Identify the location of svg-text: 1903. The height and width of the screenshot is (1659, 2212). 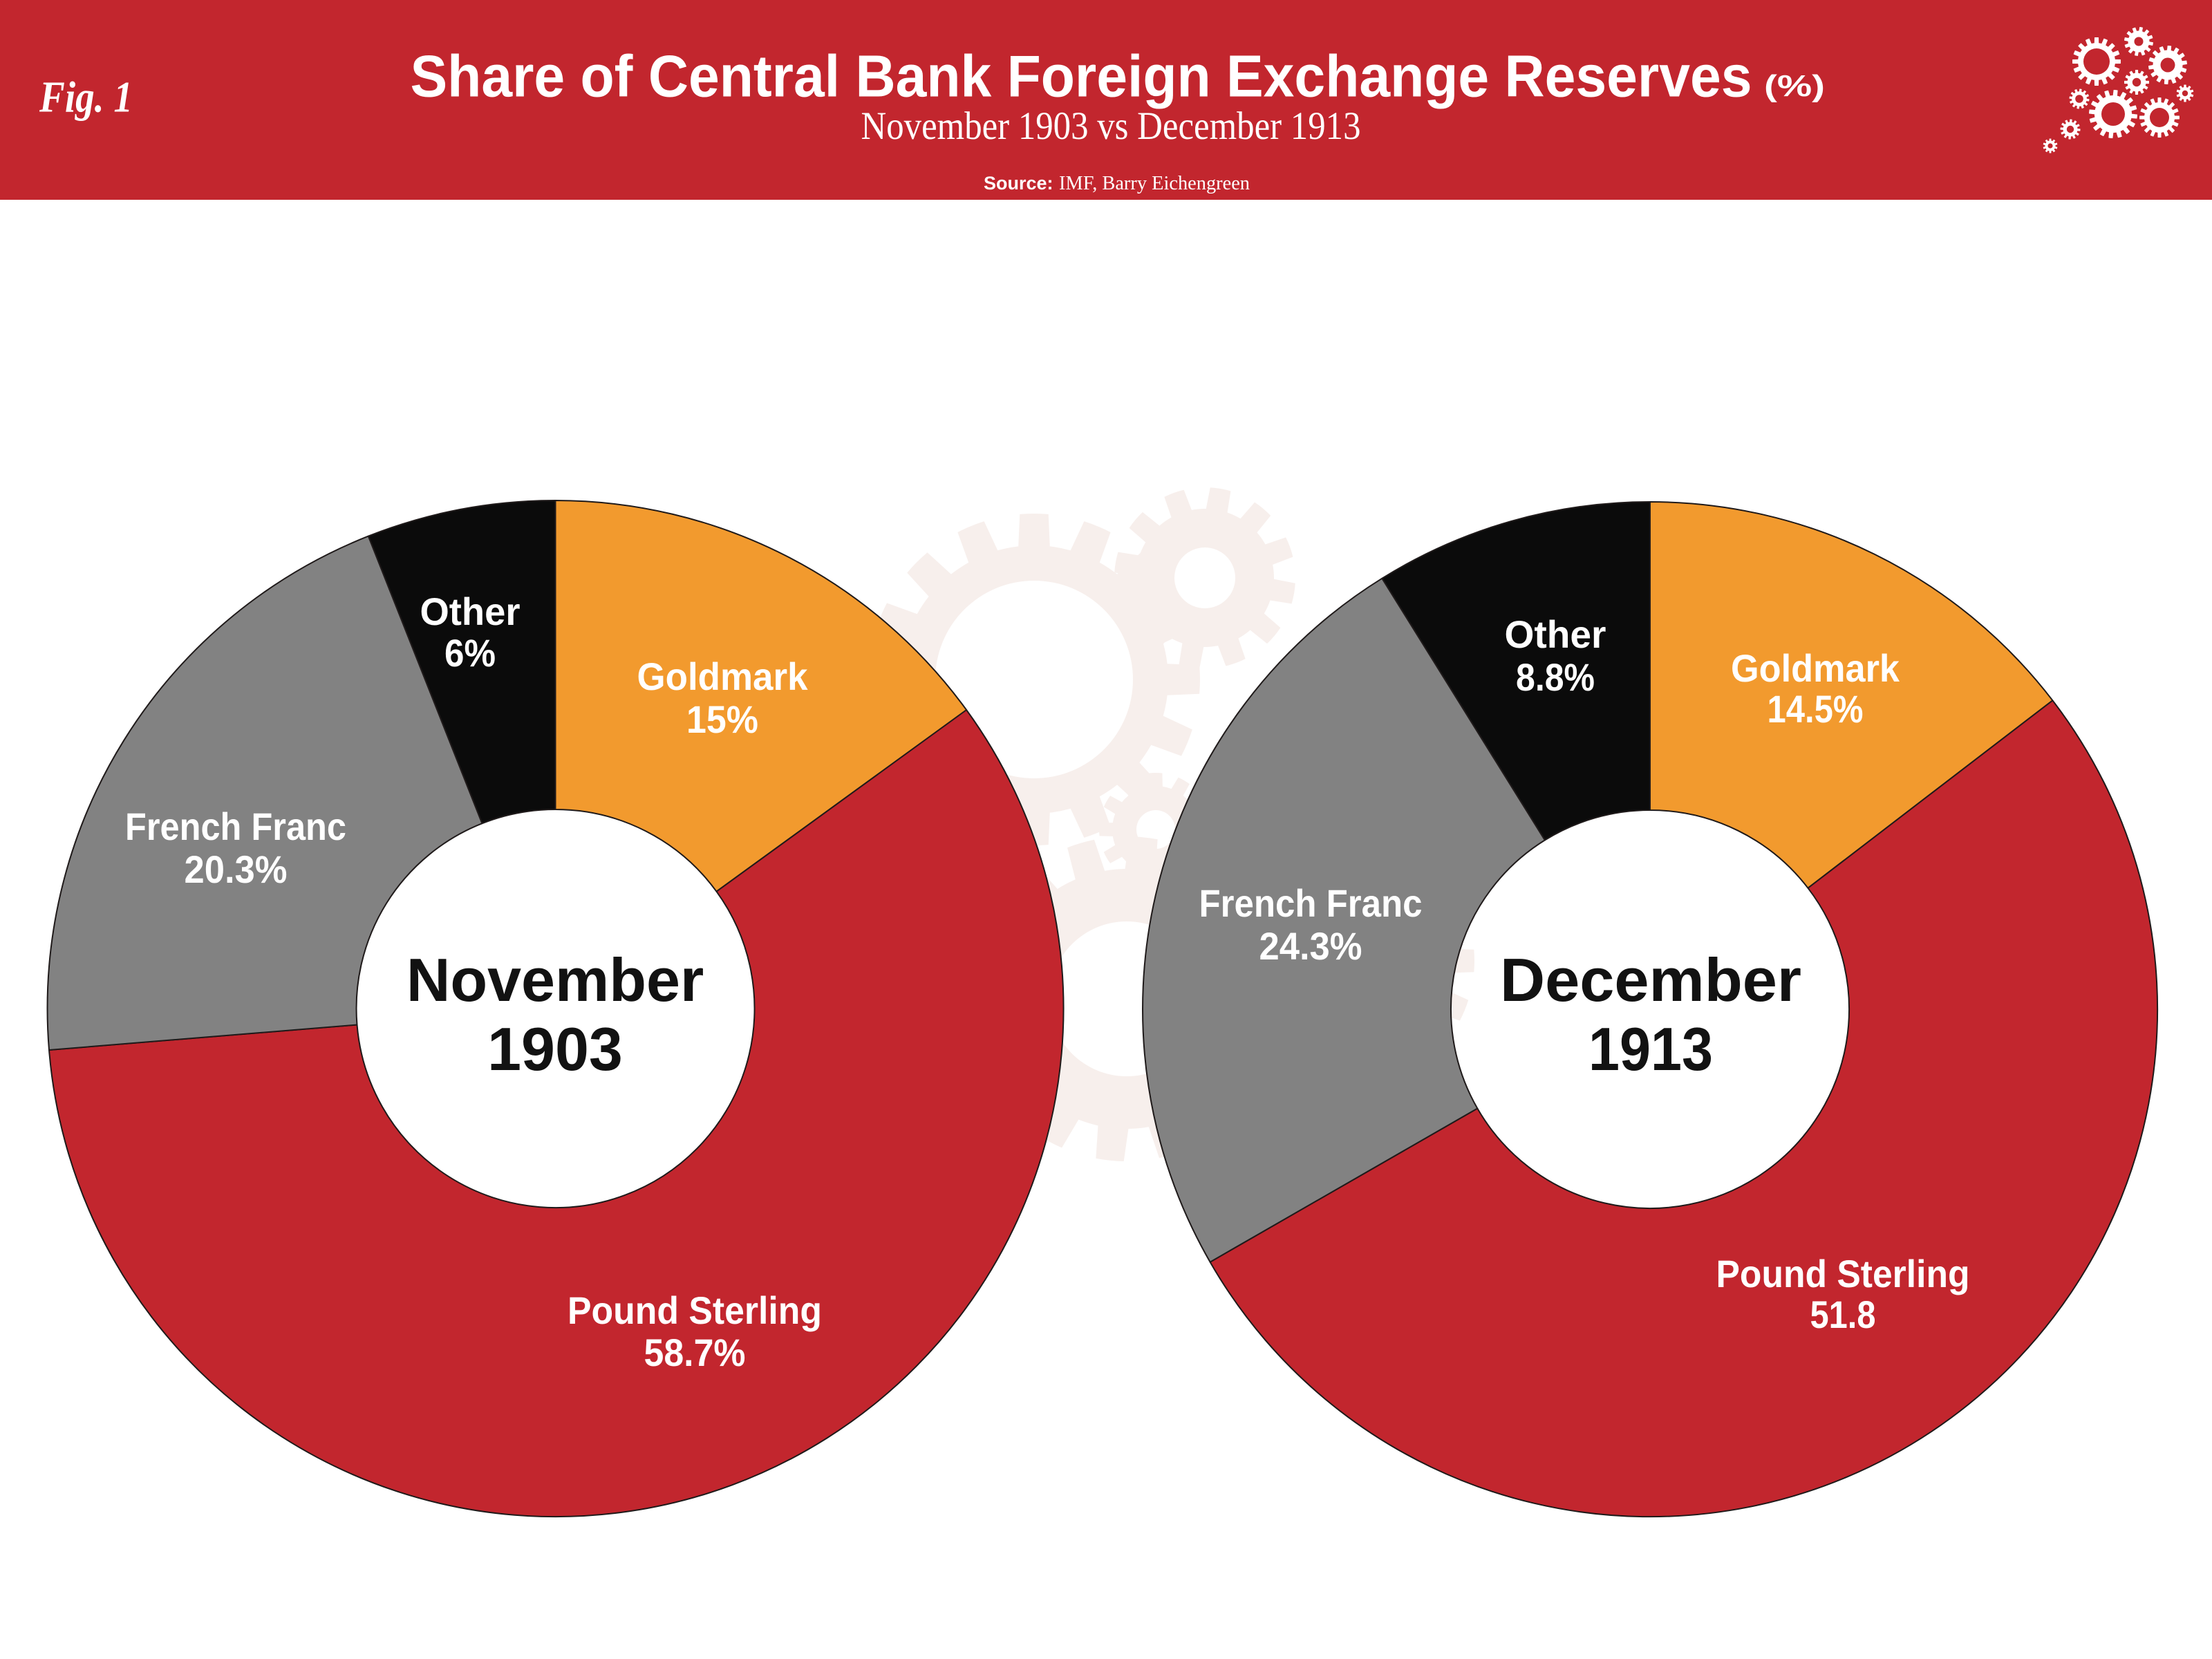
(555, 1049).